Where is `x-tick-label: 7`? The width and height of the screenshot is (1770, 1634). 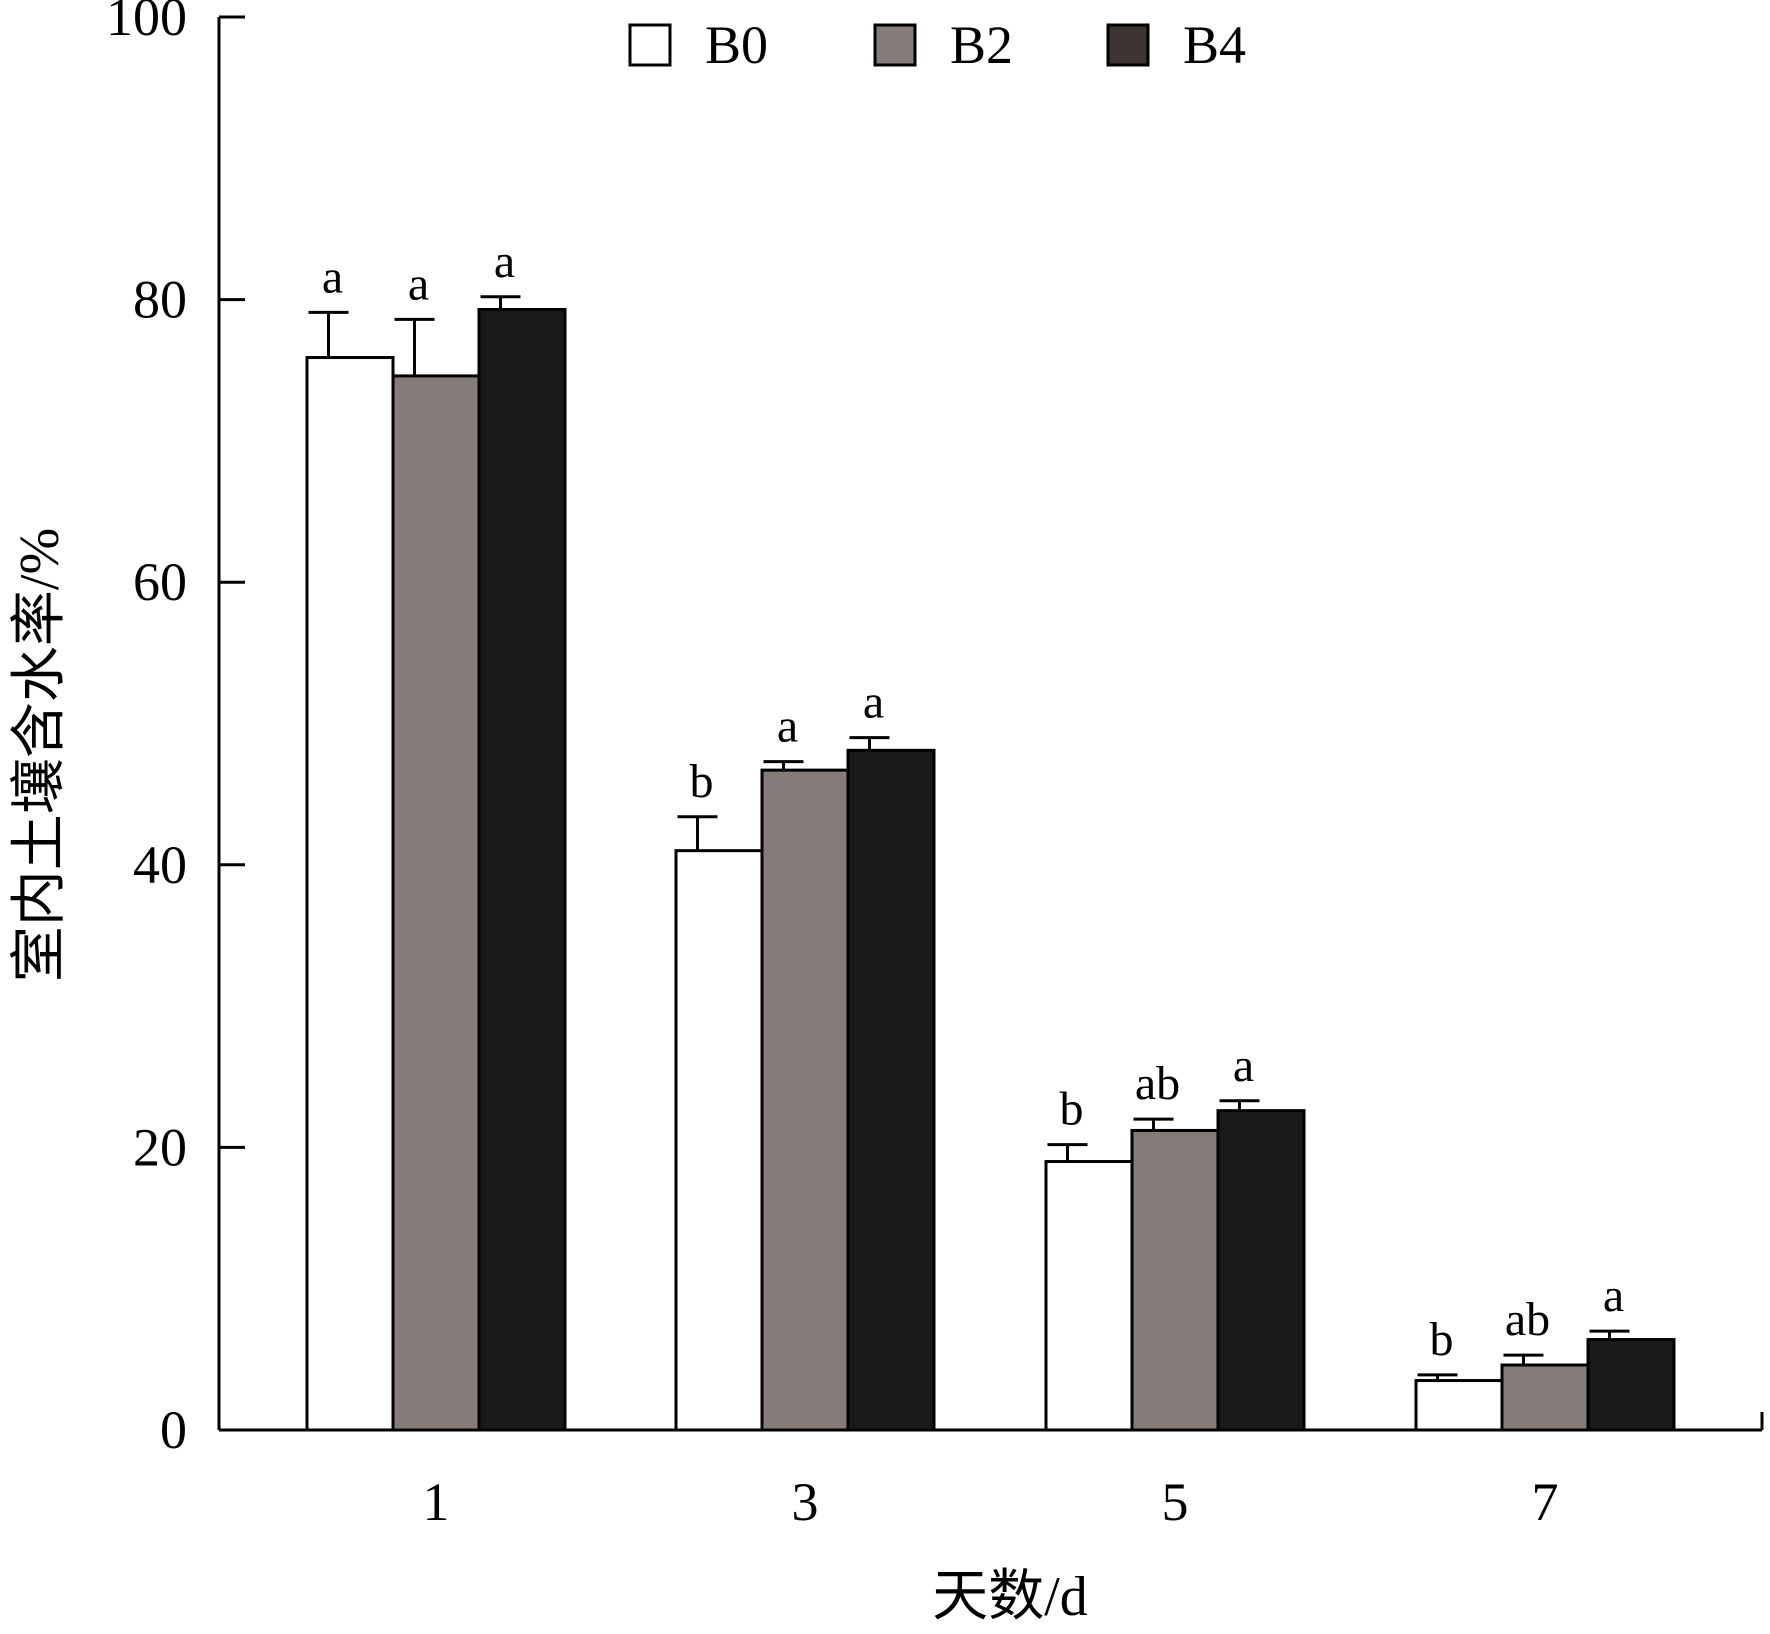
x-tick-label: 7 is located at coordinates (1545, 1502).